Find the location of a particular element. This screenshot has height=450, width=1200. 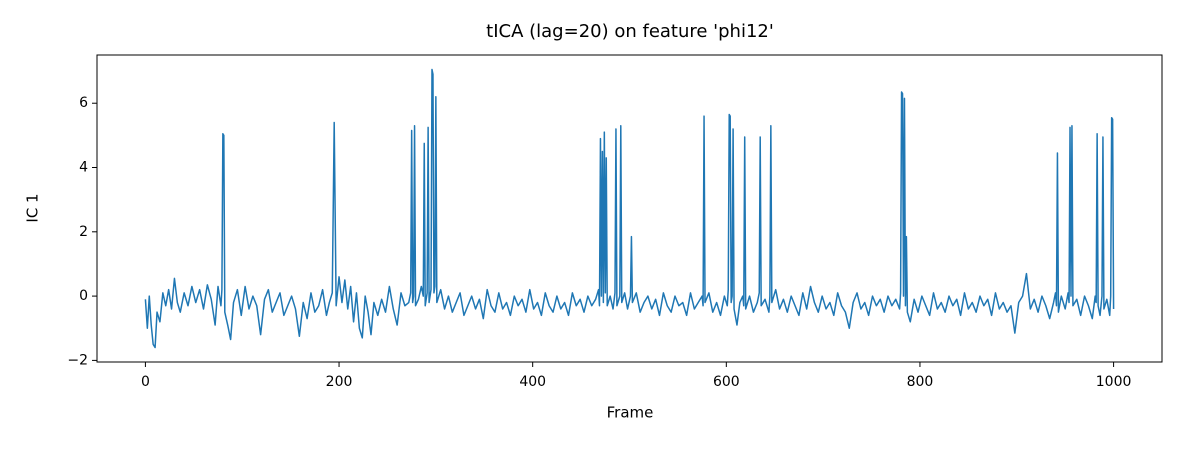

x-tick-label: 200 is located at coordinates (339, 382).